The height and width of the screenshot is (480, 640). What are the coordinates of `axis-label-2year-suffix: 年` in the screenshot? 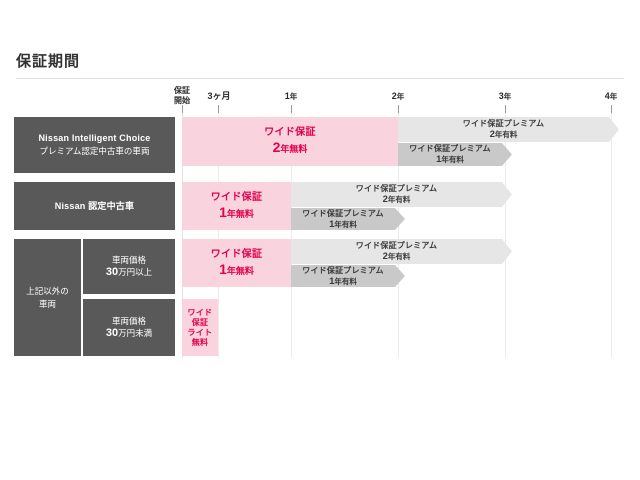 It's located at (400, 96).